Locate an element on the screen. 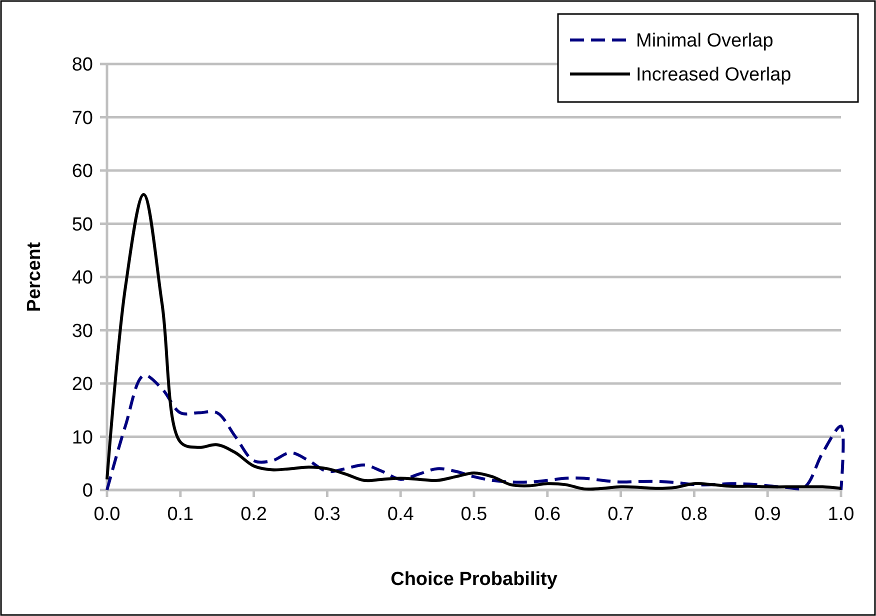 Image resolution: width=876 pixels, height=616 pixels. y-tick-label: 70 is located at coordinates (82, 118).